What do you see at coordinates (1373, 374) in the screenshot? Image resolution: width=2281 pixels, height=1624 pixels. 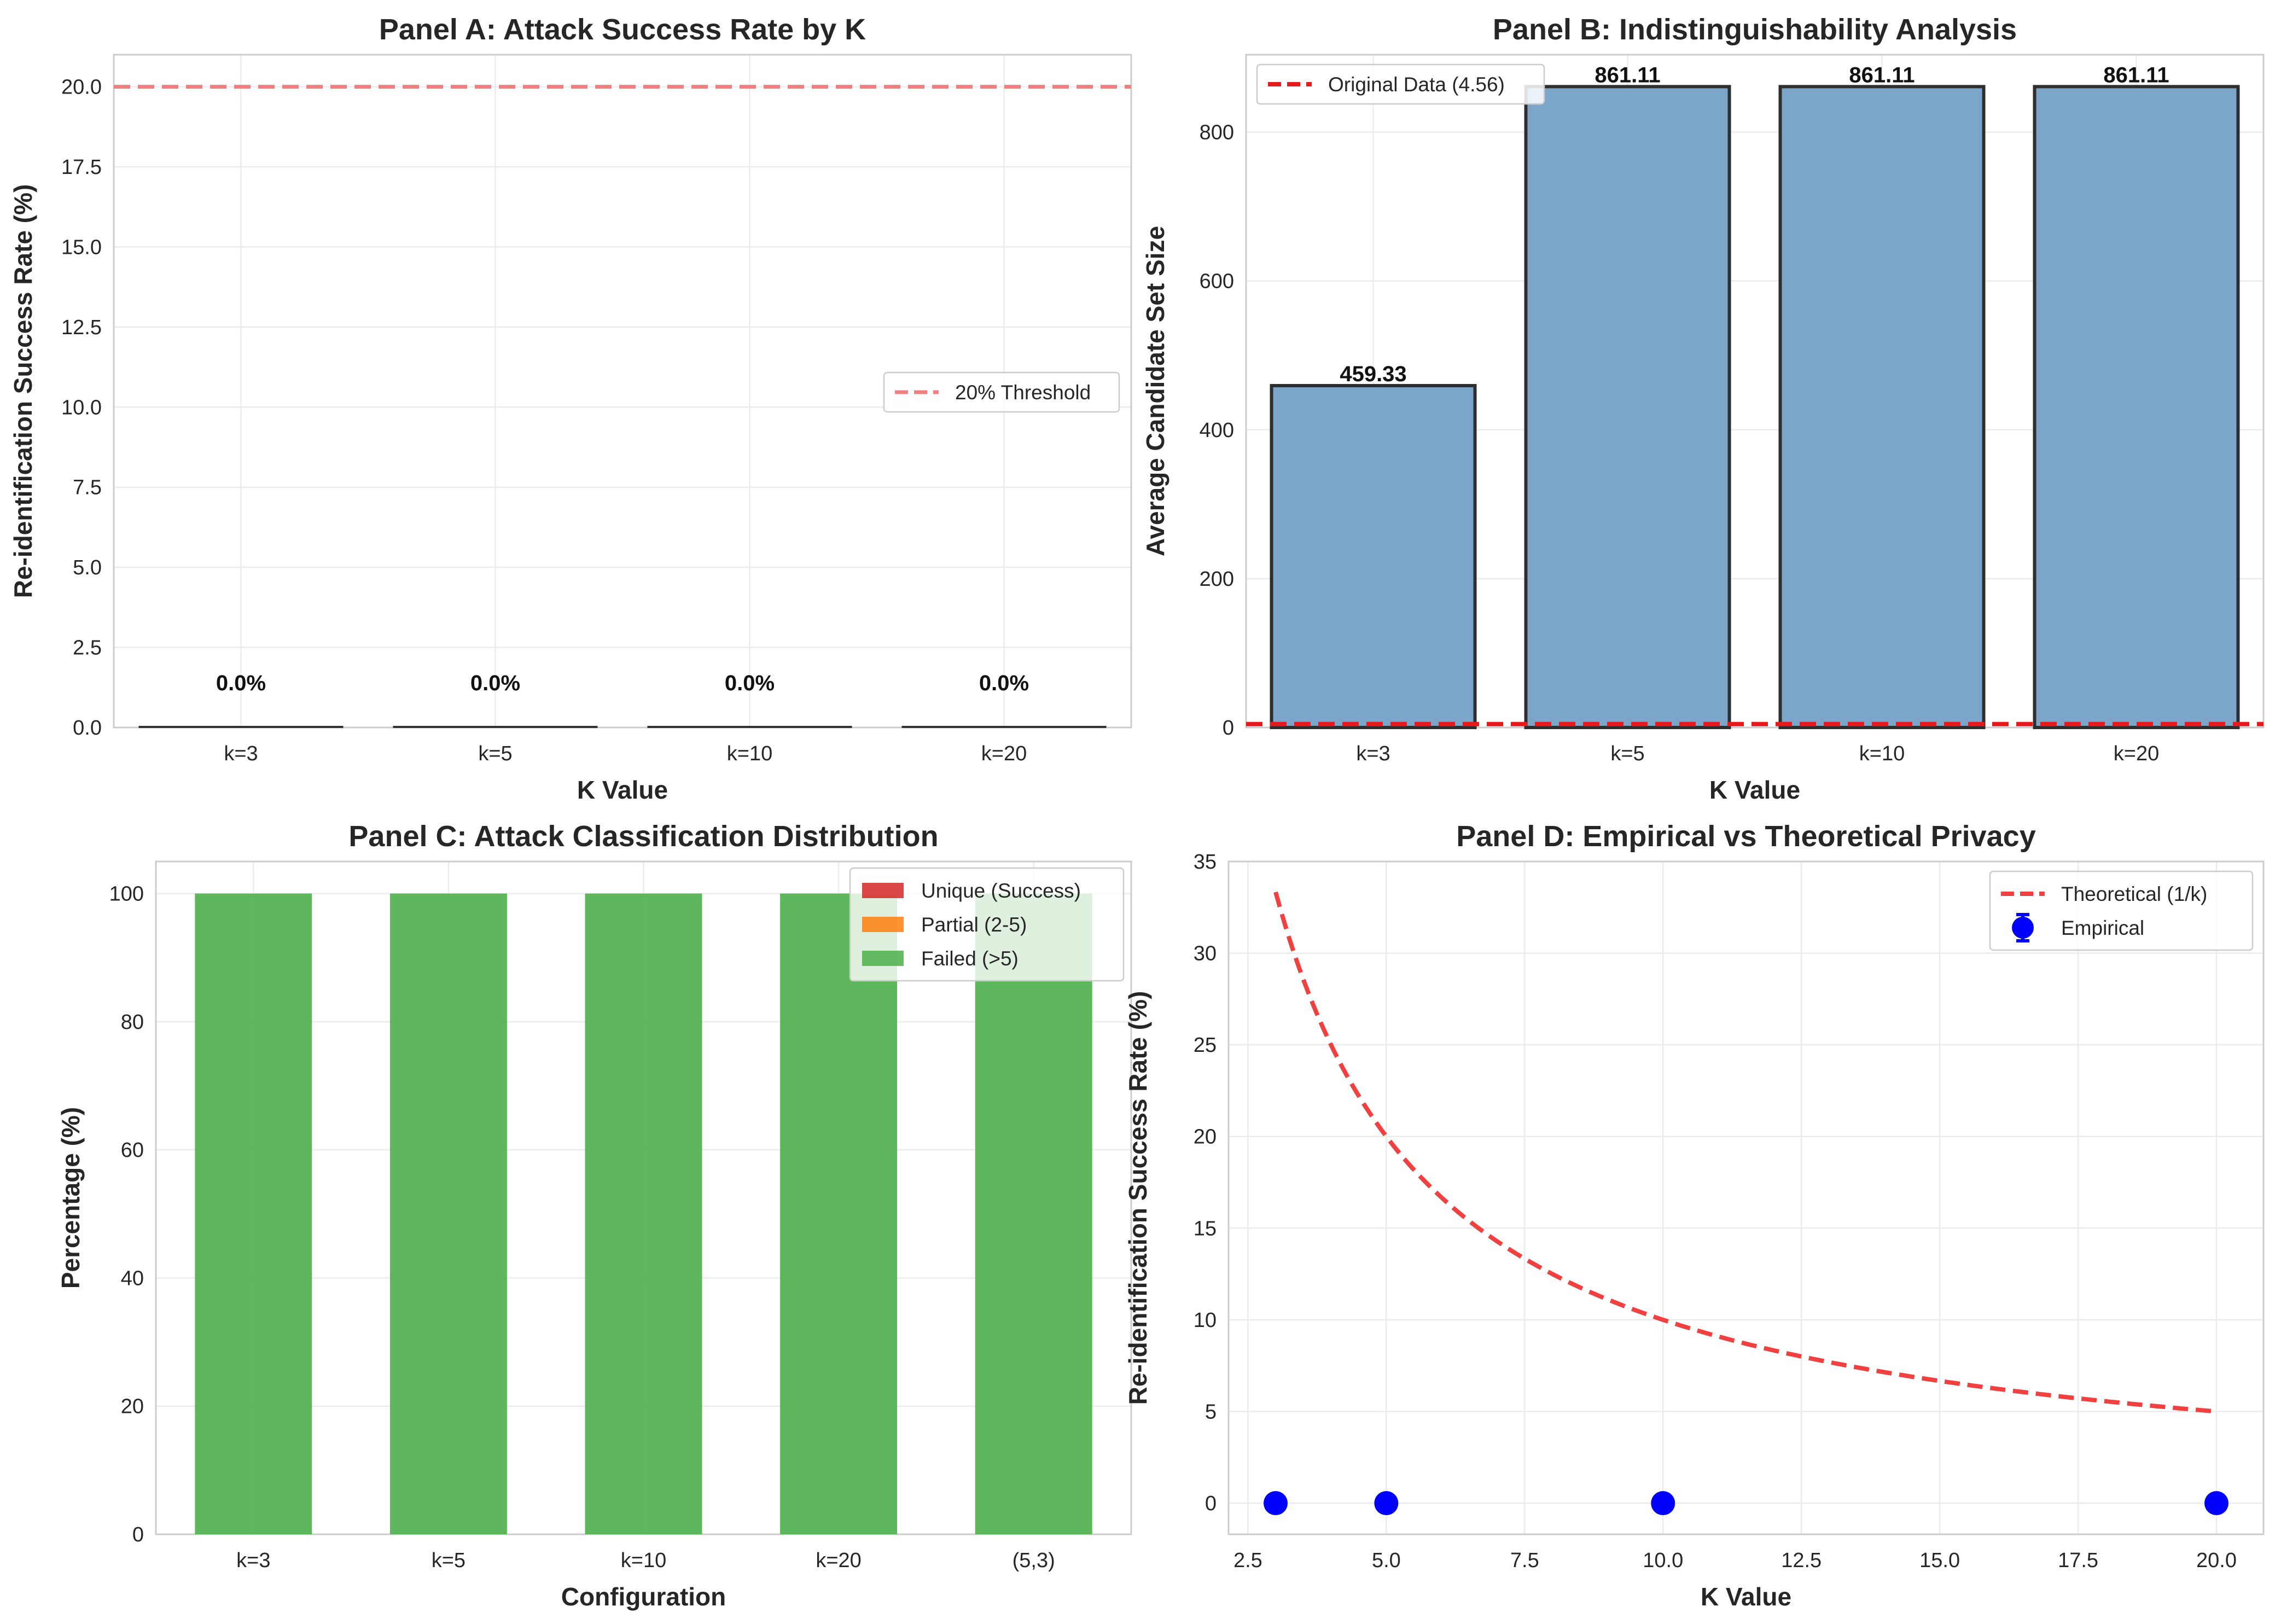 I see `bar-value-label: 459.33` at bounding box center [1373, 374].